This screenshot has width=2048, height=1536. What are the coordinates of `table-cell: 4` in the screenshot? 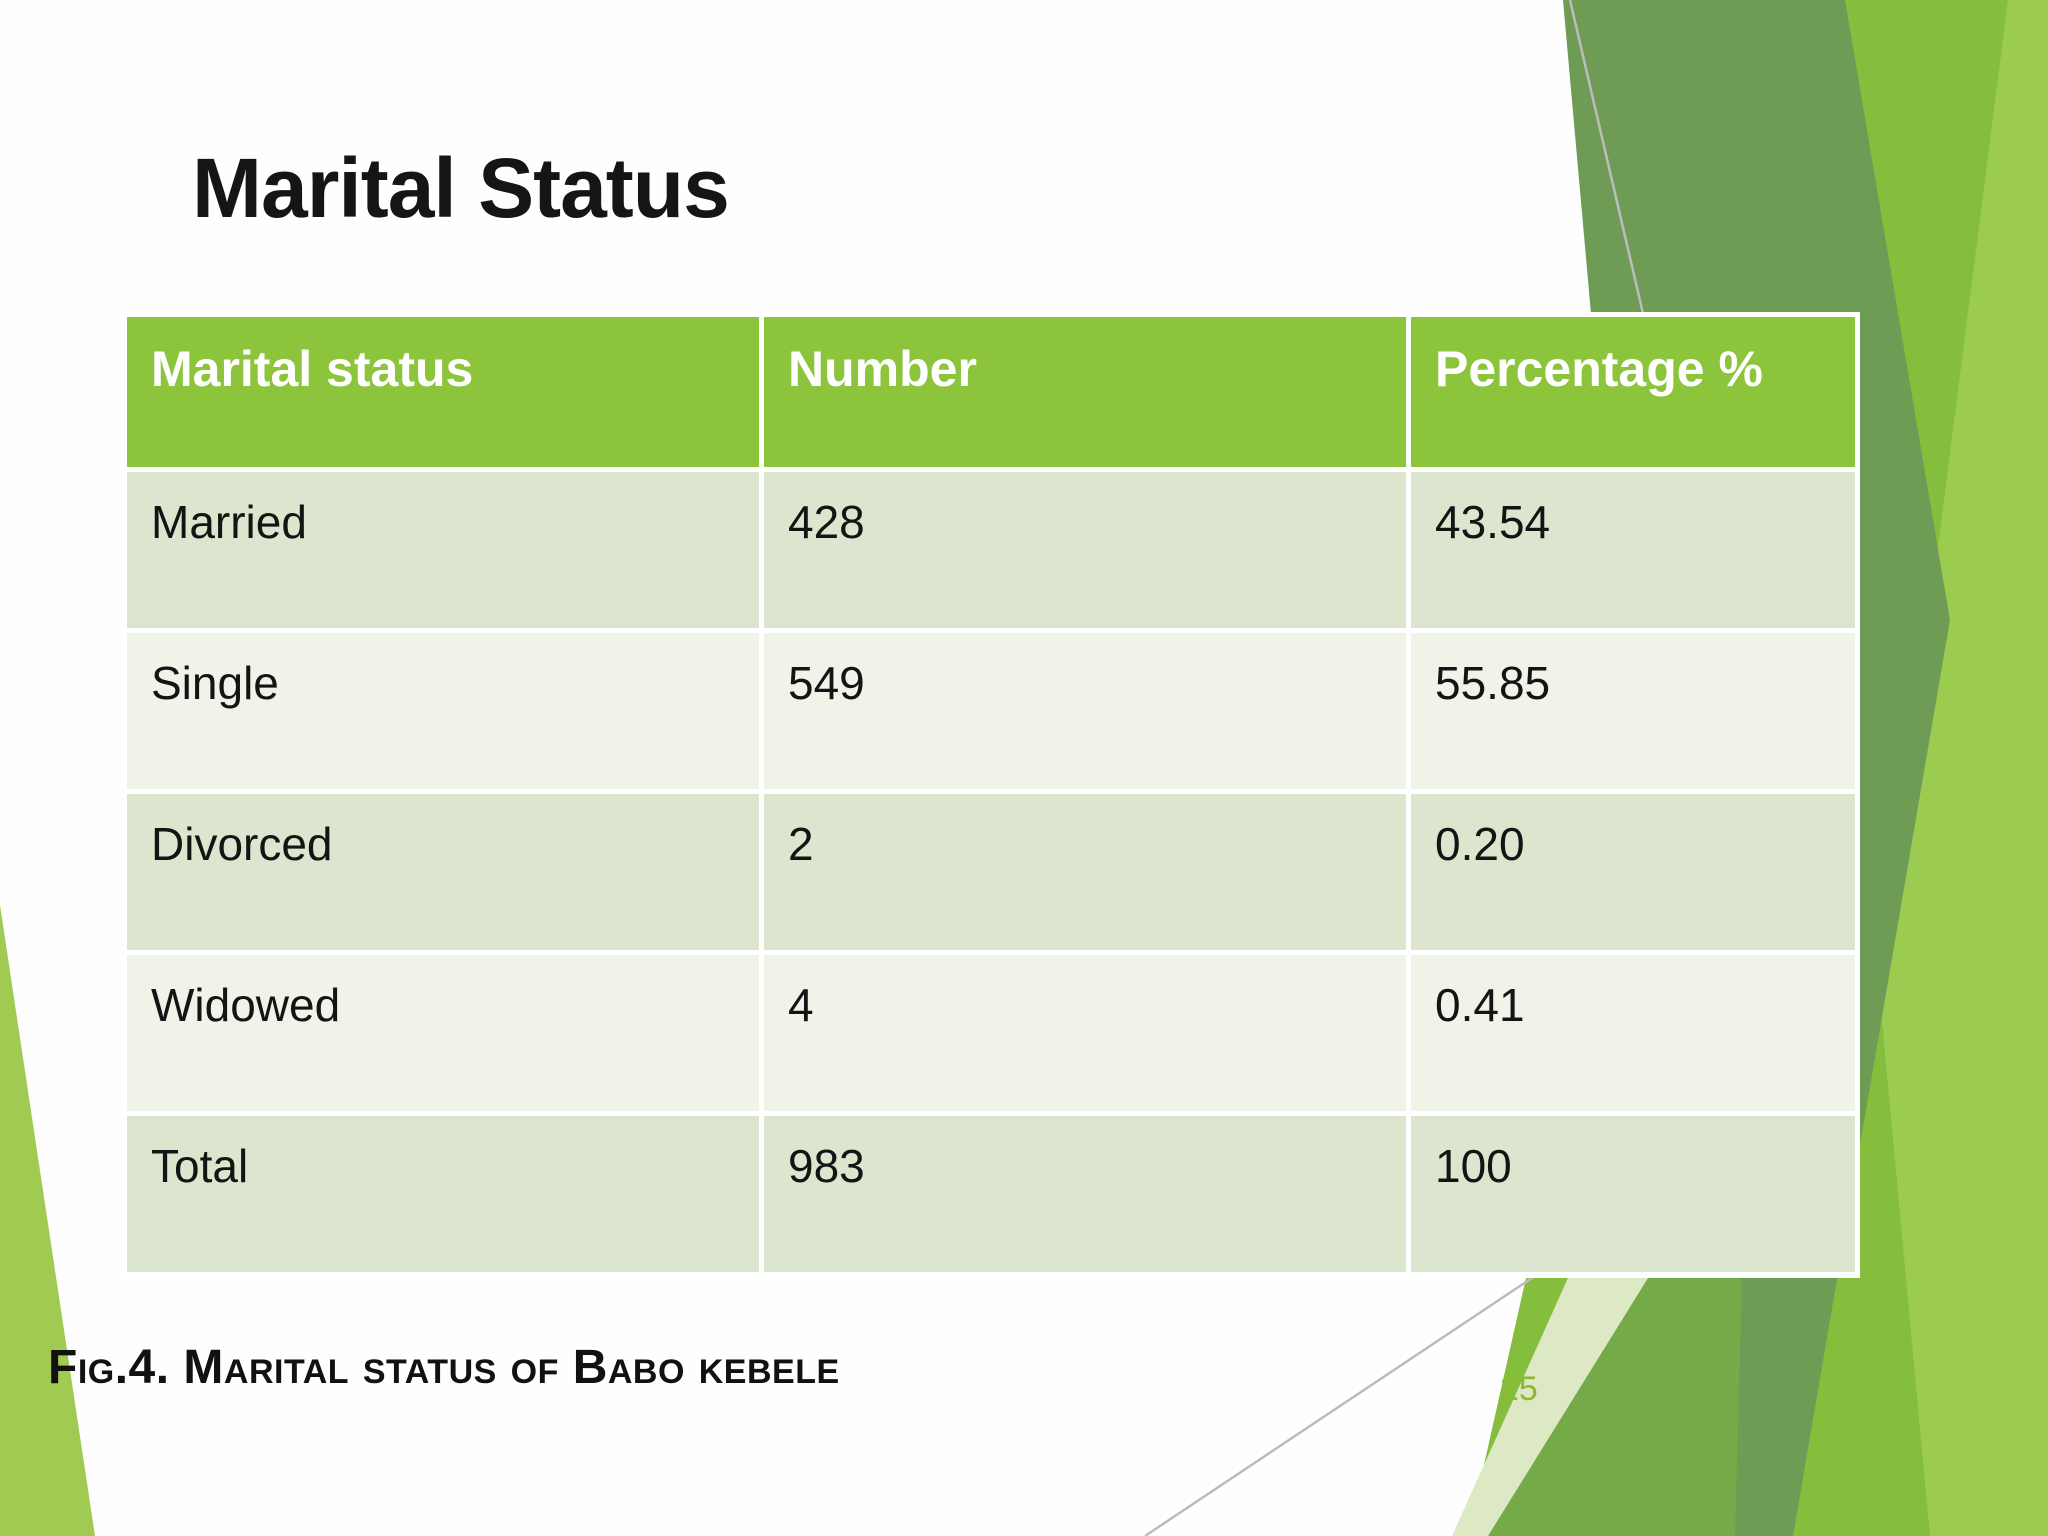 It's located at (1085, 1033).